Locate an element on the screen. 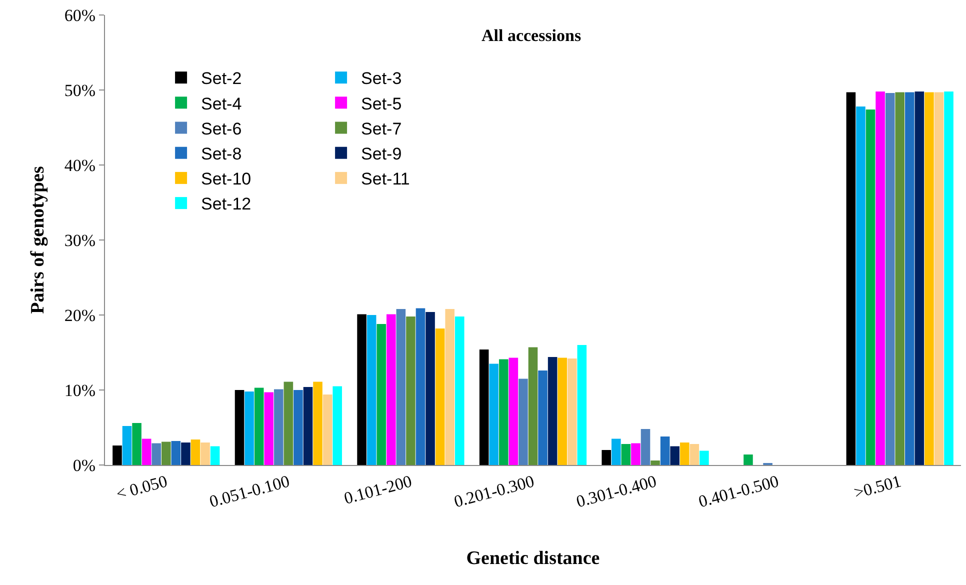  y-tick-label: 20% is located at coordinates (80, 315).